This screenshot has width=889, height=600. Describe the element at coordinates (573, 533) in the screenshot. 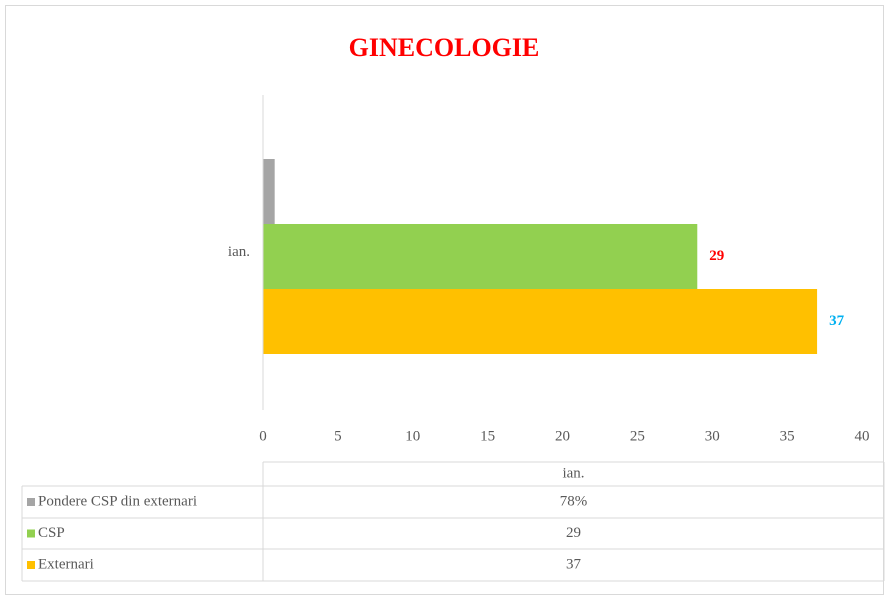

I see `table-cell: 29` at that location.